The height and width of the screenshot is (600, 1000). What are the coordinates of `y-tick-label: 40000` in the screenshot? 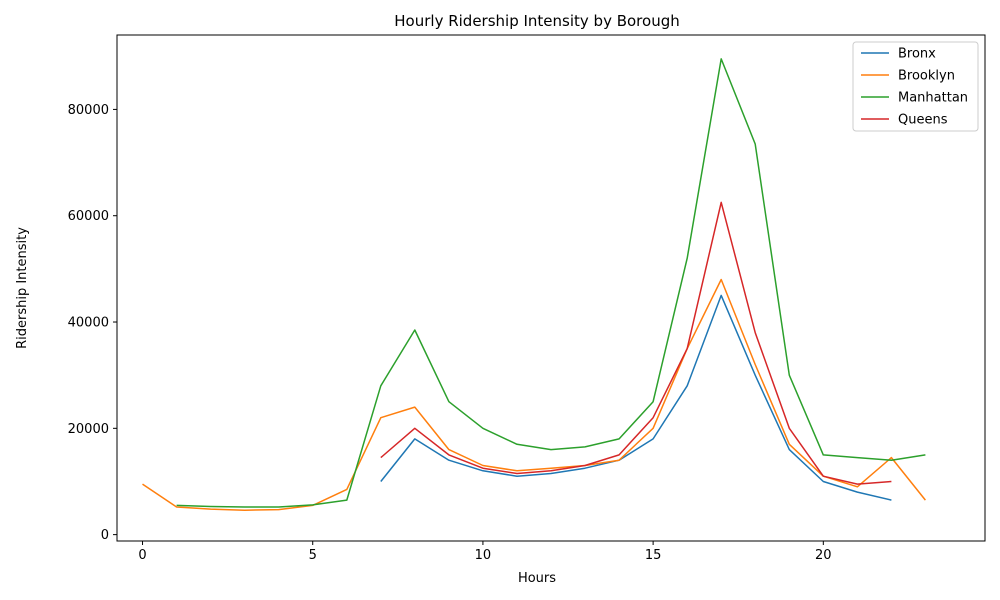 It's located at (88, 323).